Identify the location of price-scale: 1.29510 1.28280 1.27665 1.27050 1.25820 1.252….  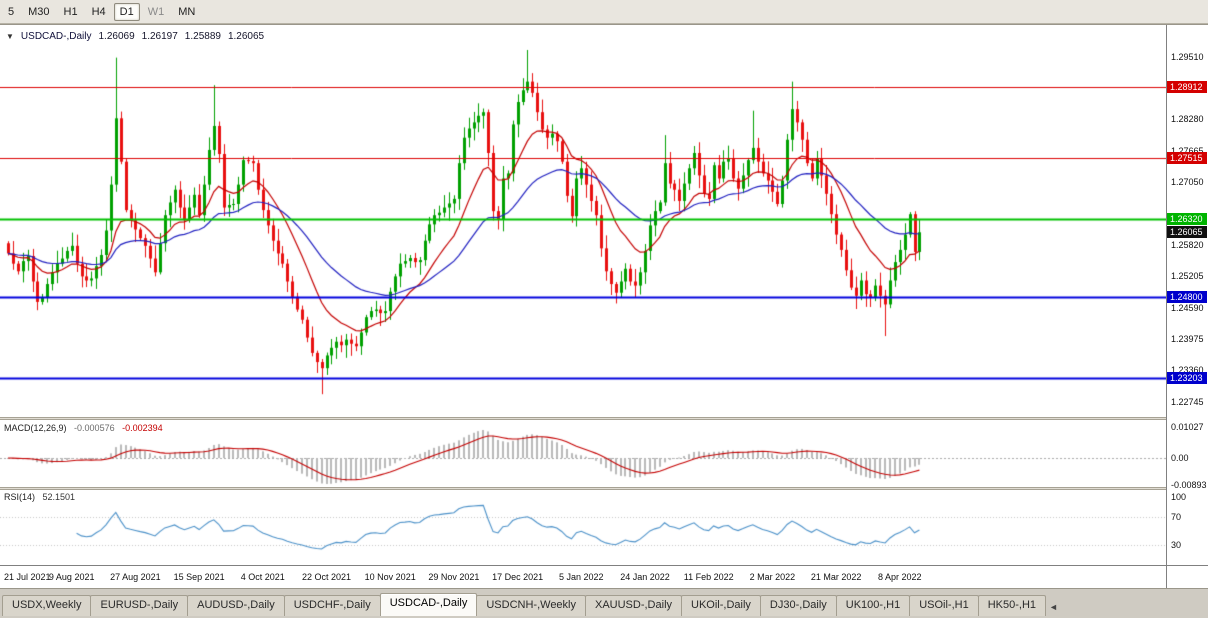
(1187, 306).